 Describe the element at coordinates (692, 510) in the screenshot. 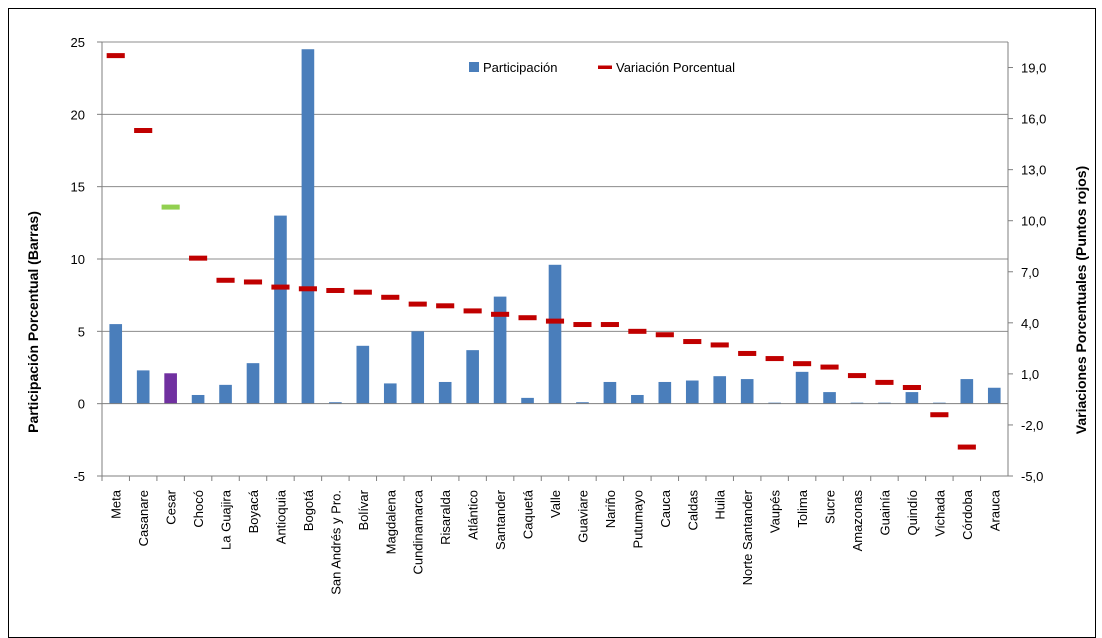

I see `x-tick-label: Caldas` at that location.